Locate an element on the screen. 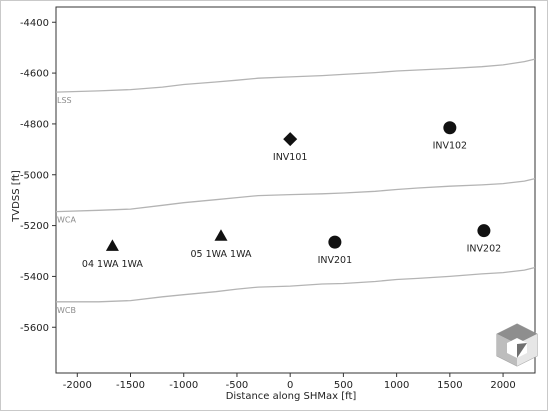  x-tick-label: 1000 is located at coordinates (396, 385).